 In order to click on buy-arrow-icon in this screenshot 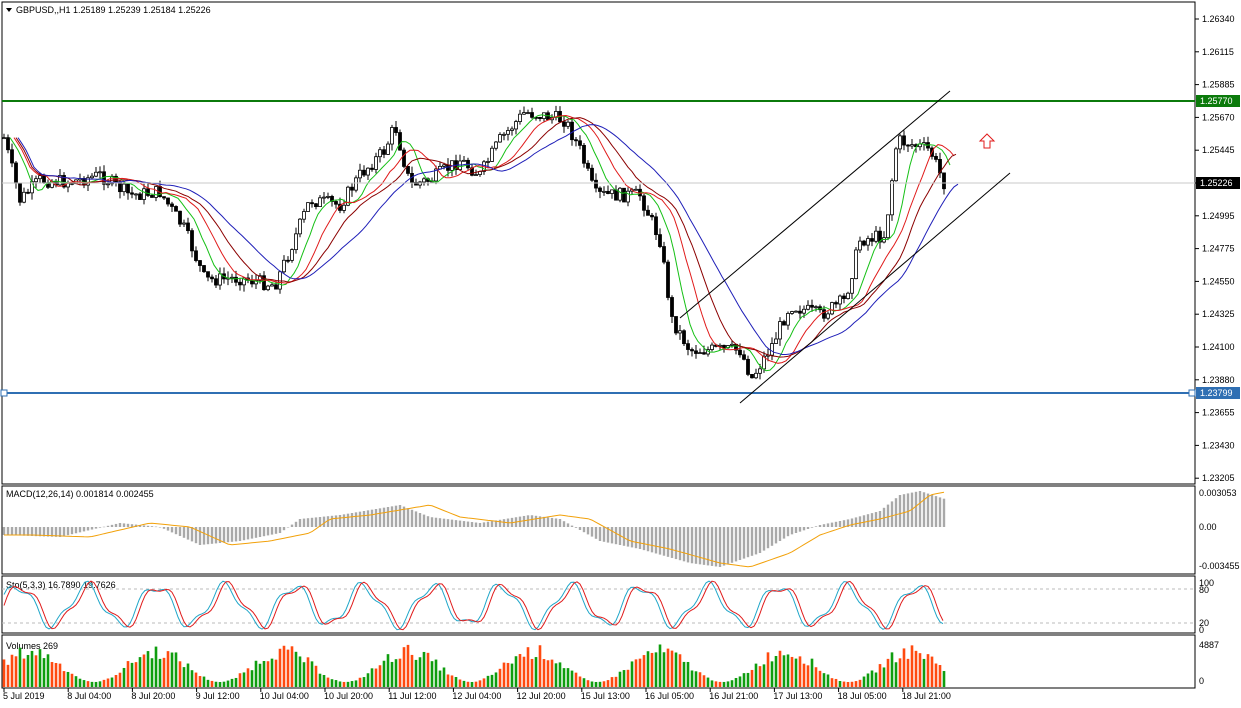, I will do `click(987, 141)`.